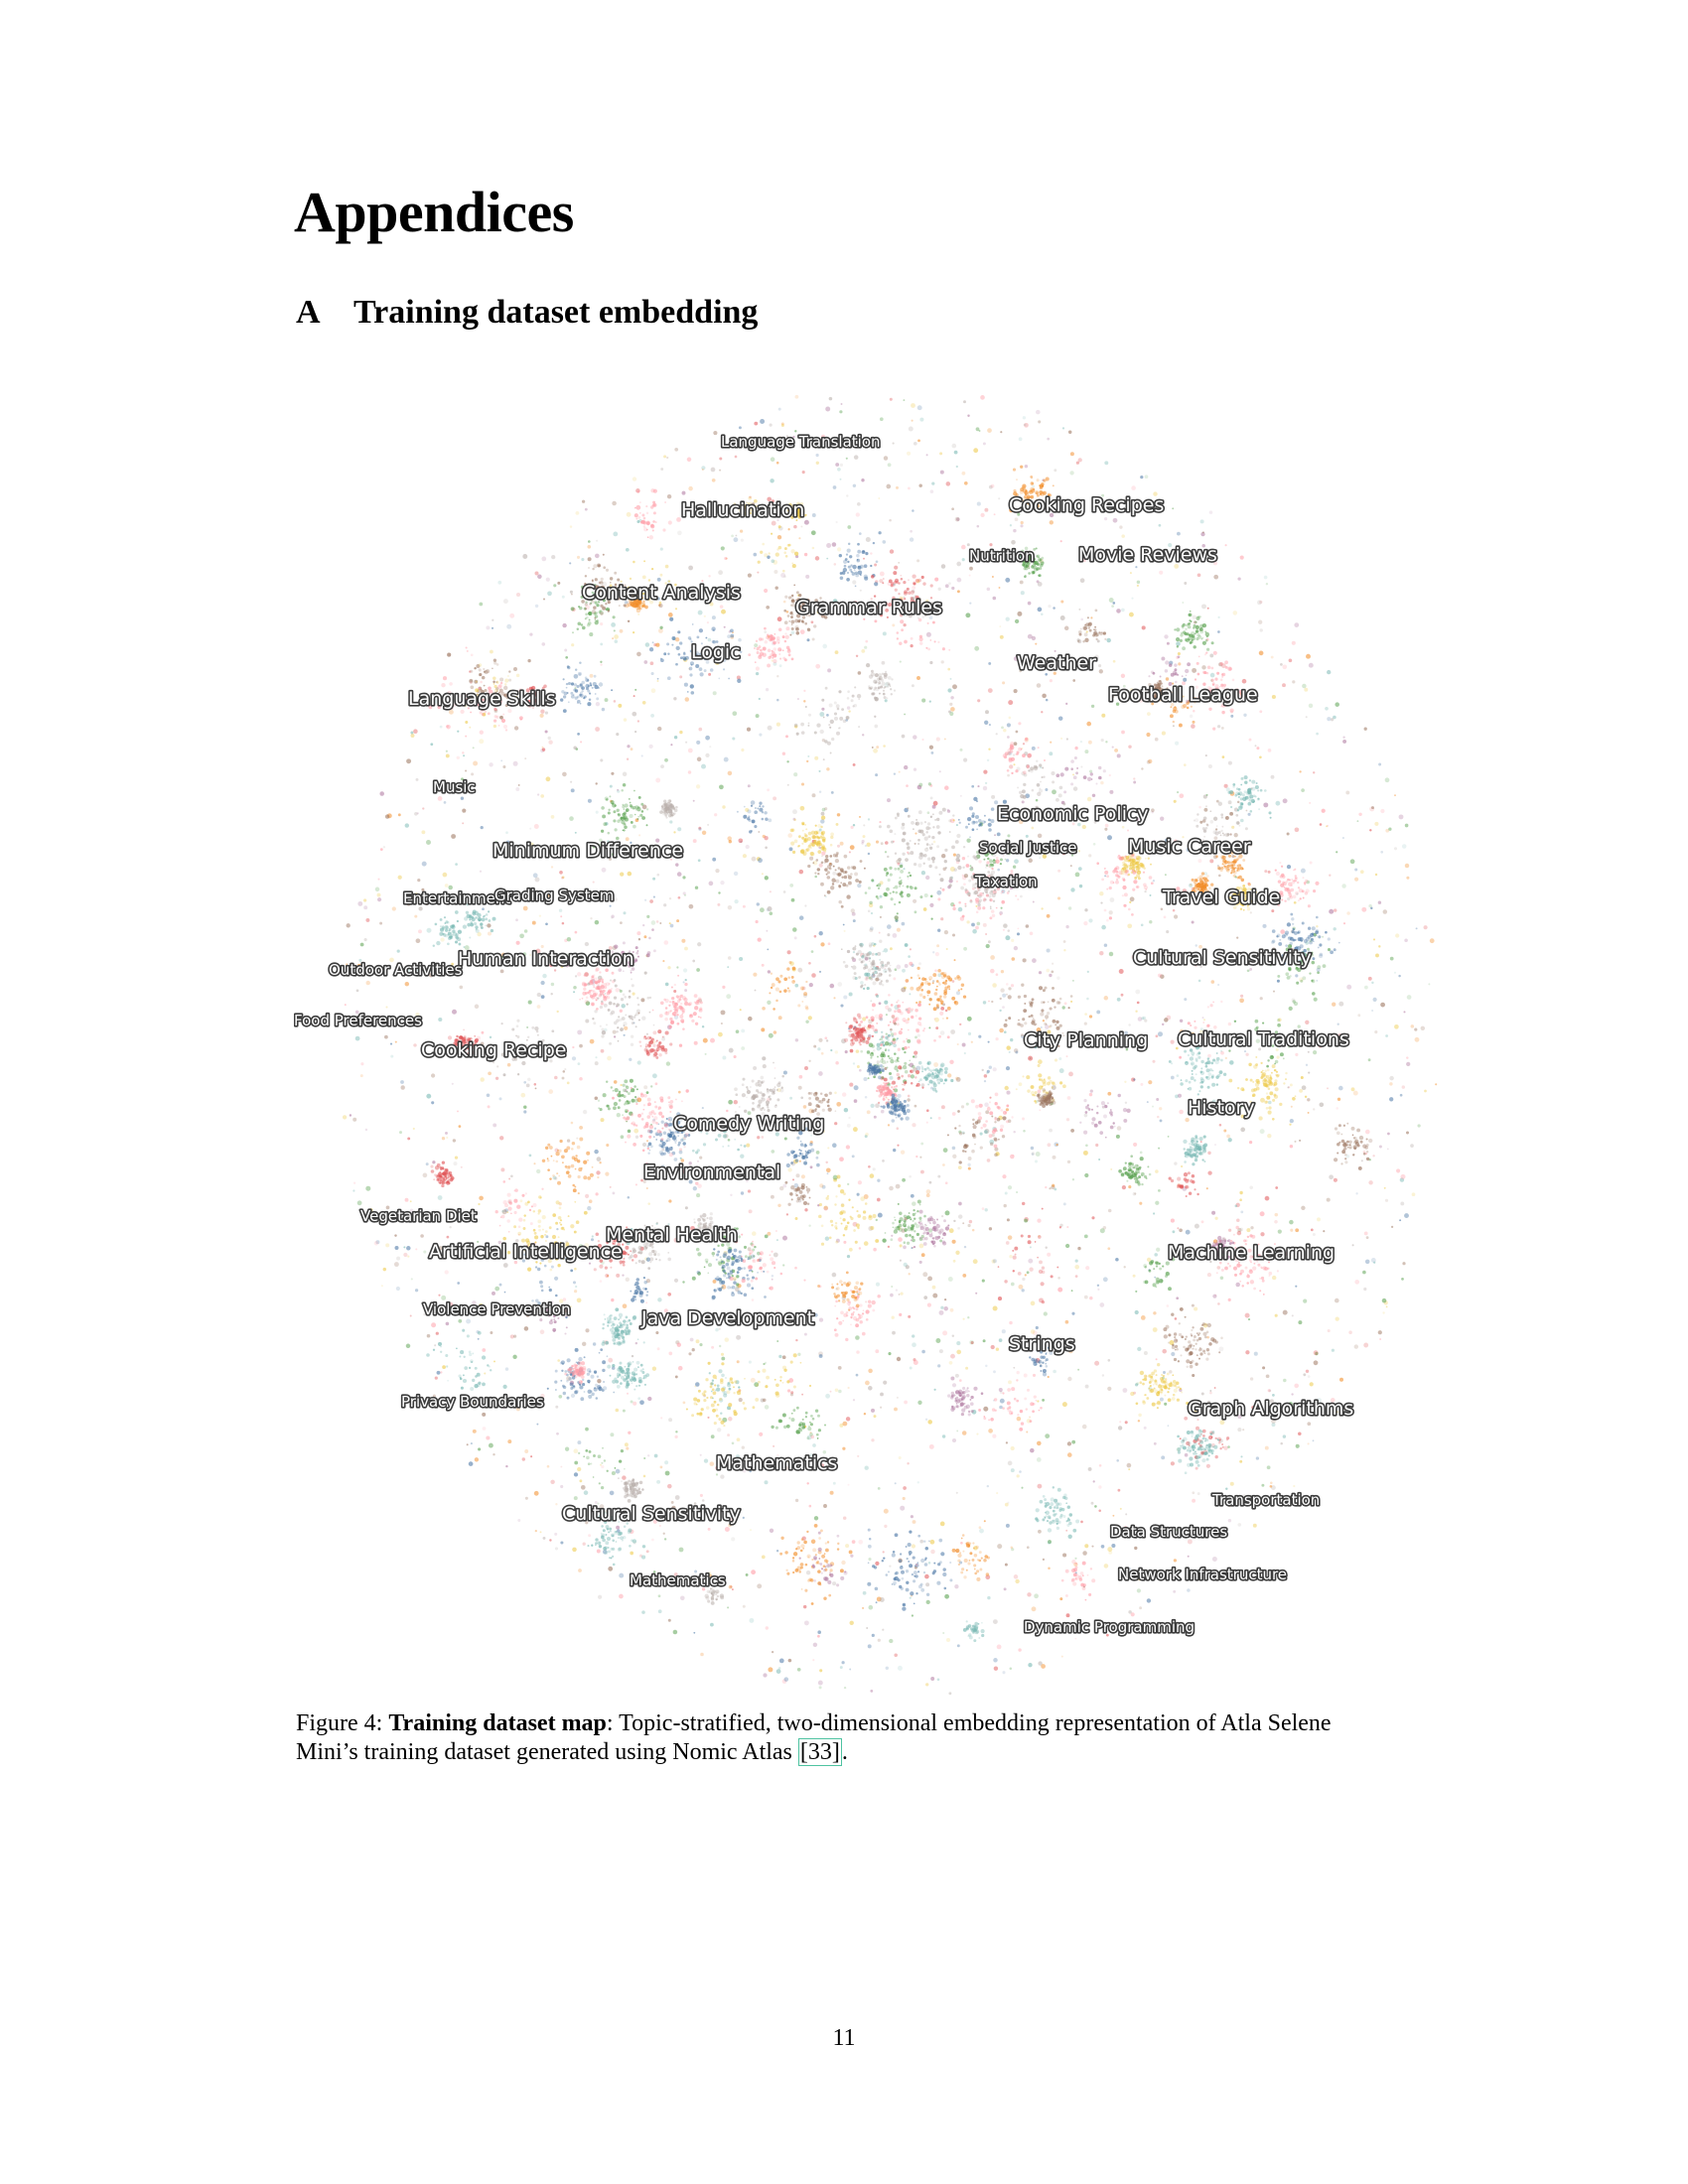  I want to click on topic-label: Graph Algorithms, so click(1270, 1409).